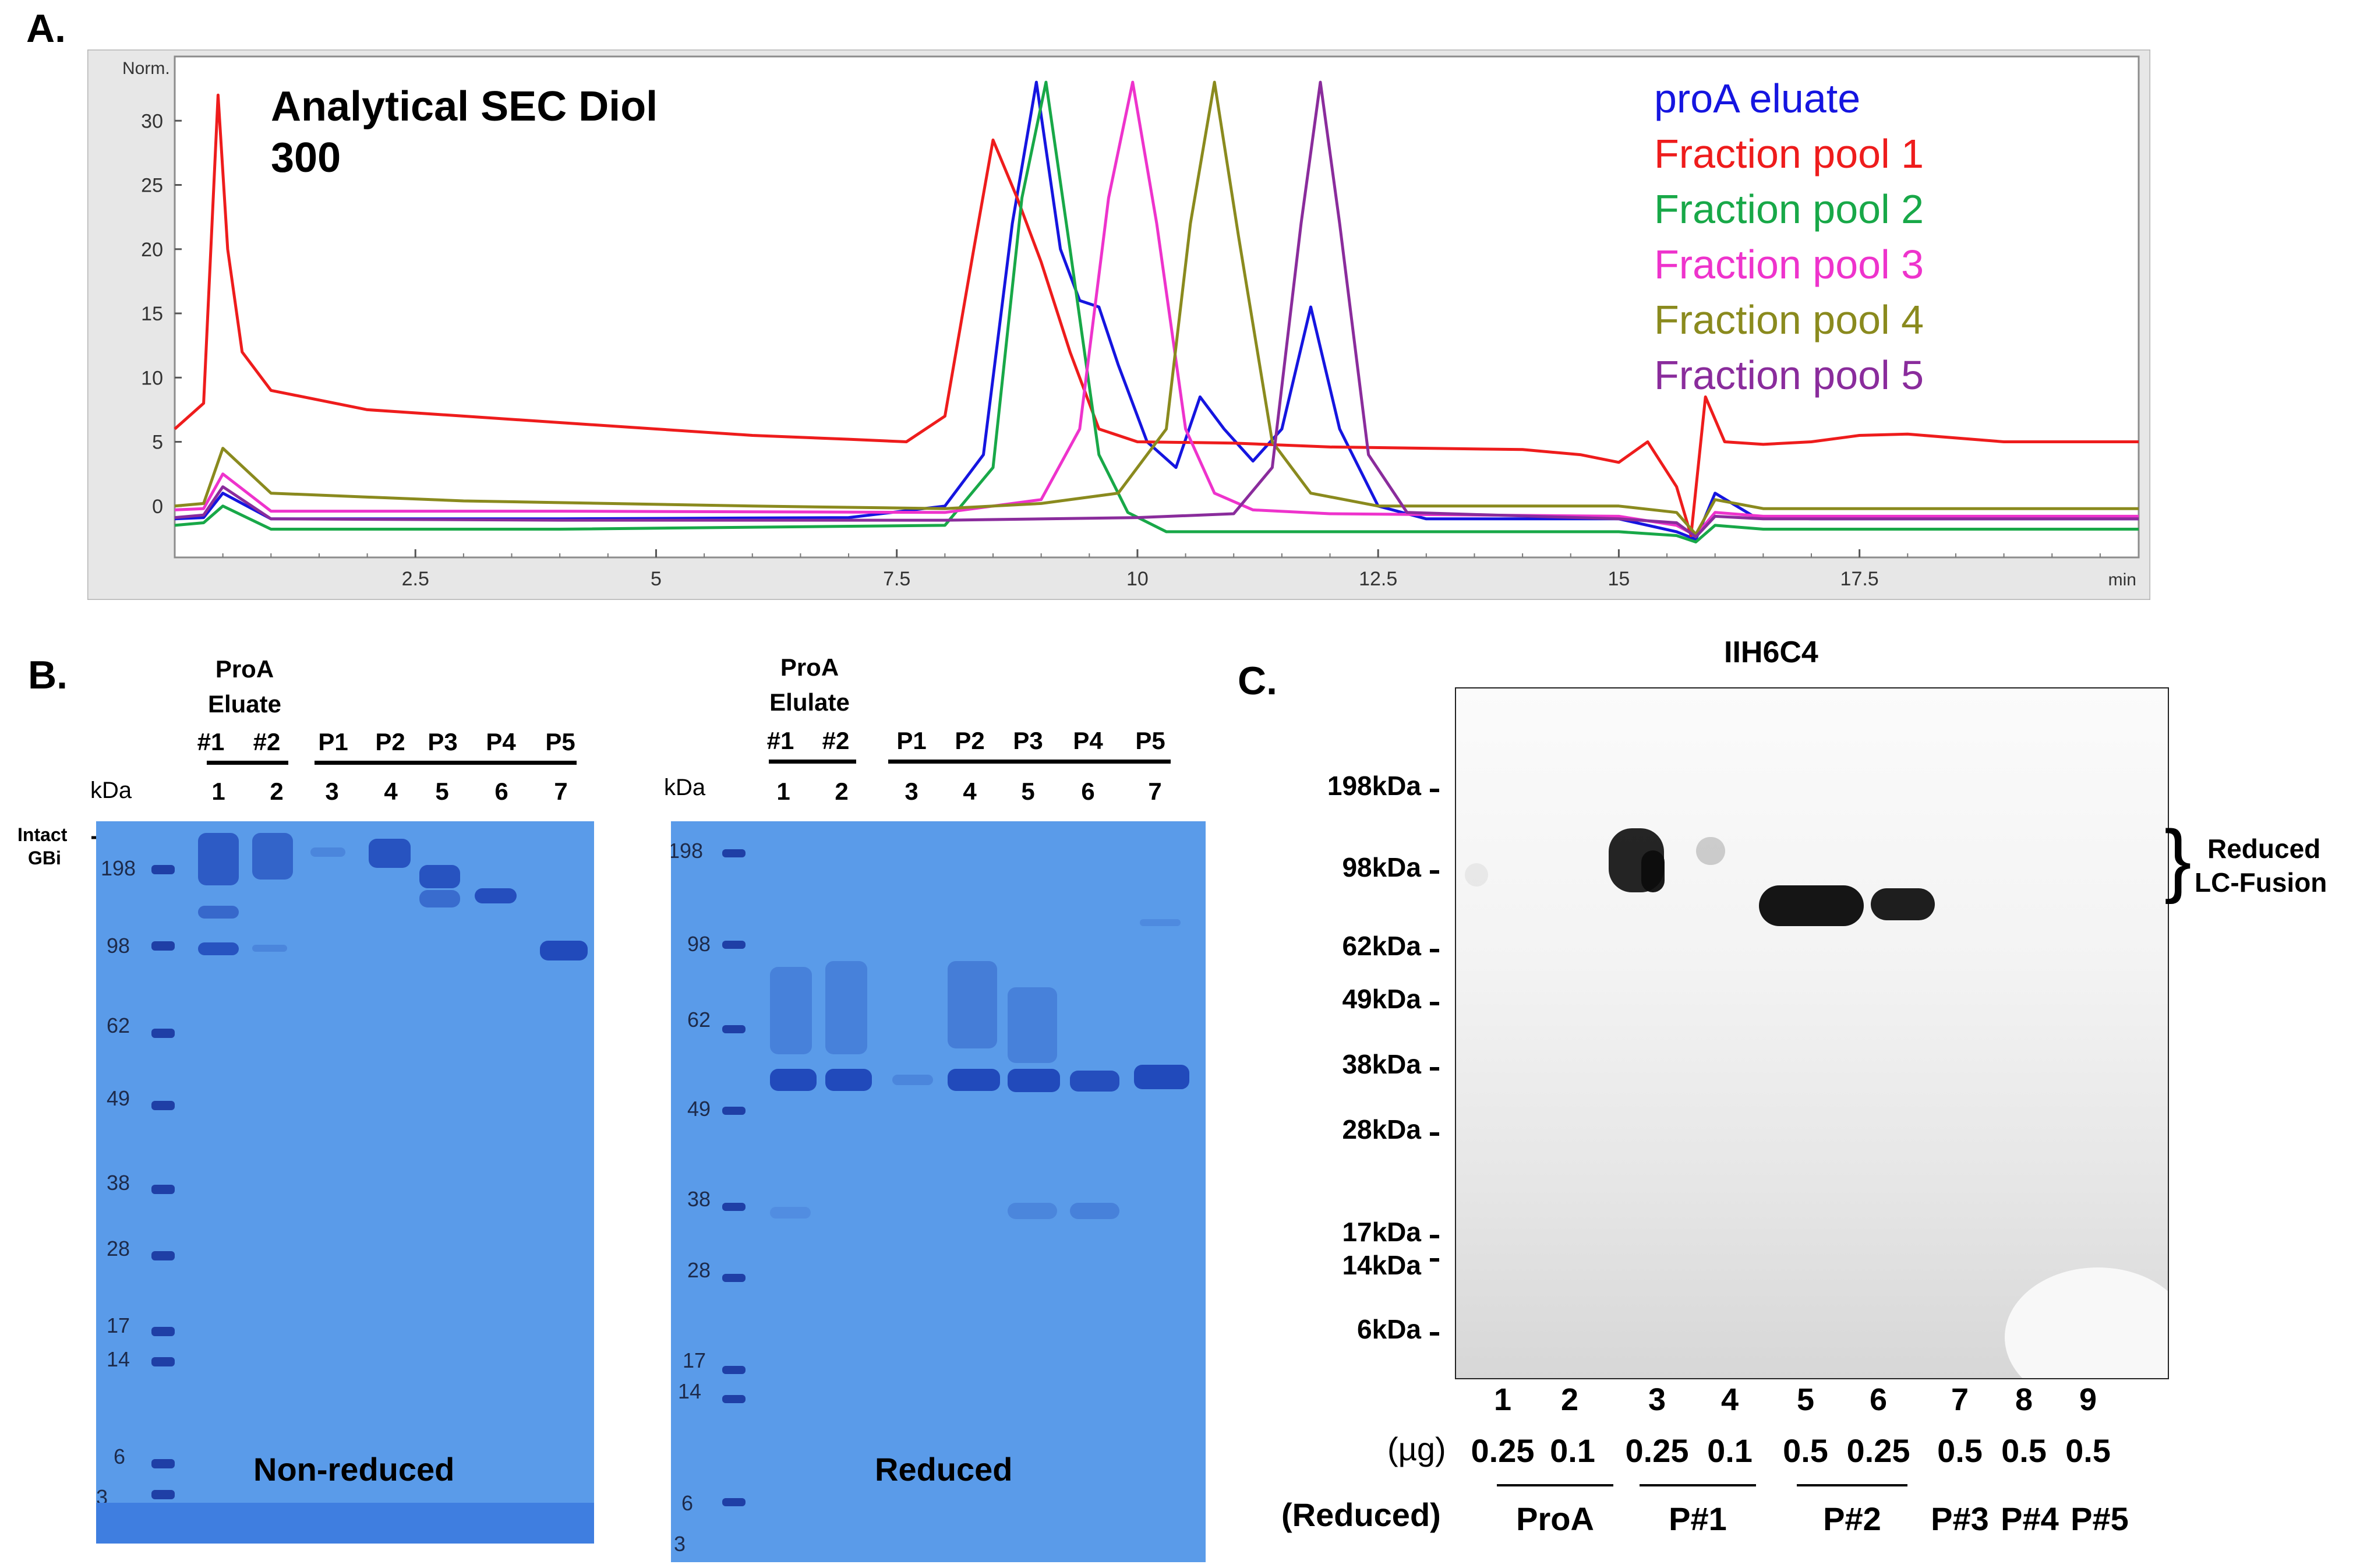 The image size is (2360, 1568). What do you see at coordinates (118, 1248) in the screenshot?
I see `left-ladder-28: 28` at bounding box center [118, 1248].